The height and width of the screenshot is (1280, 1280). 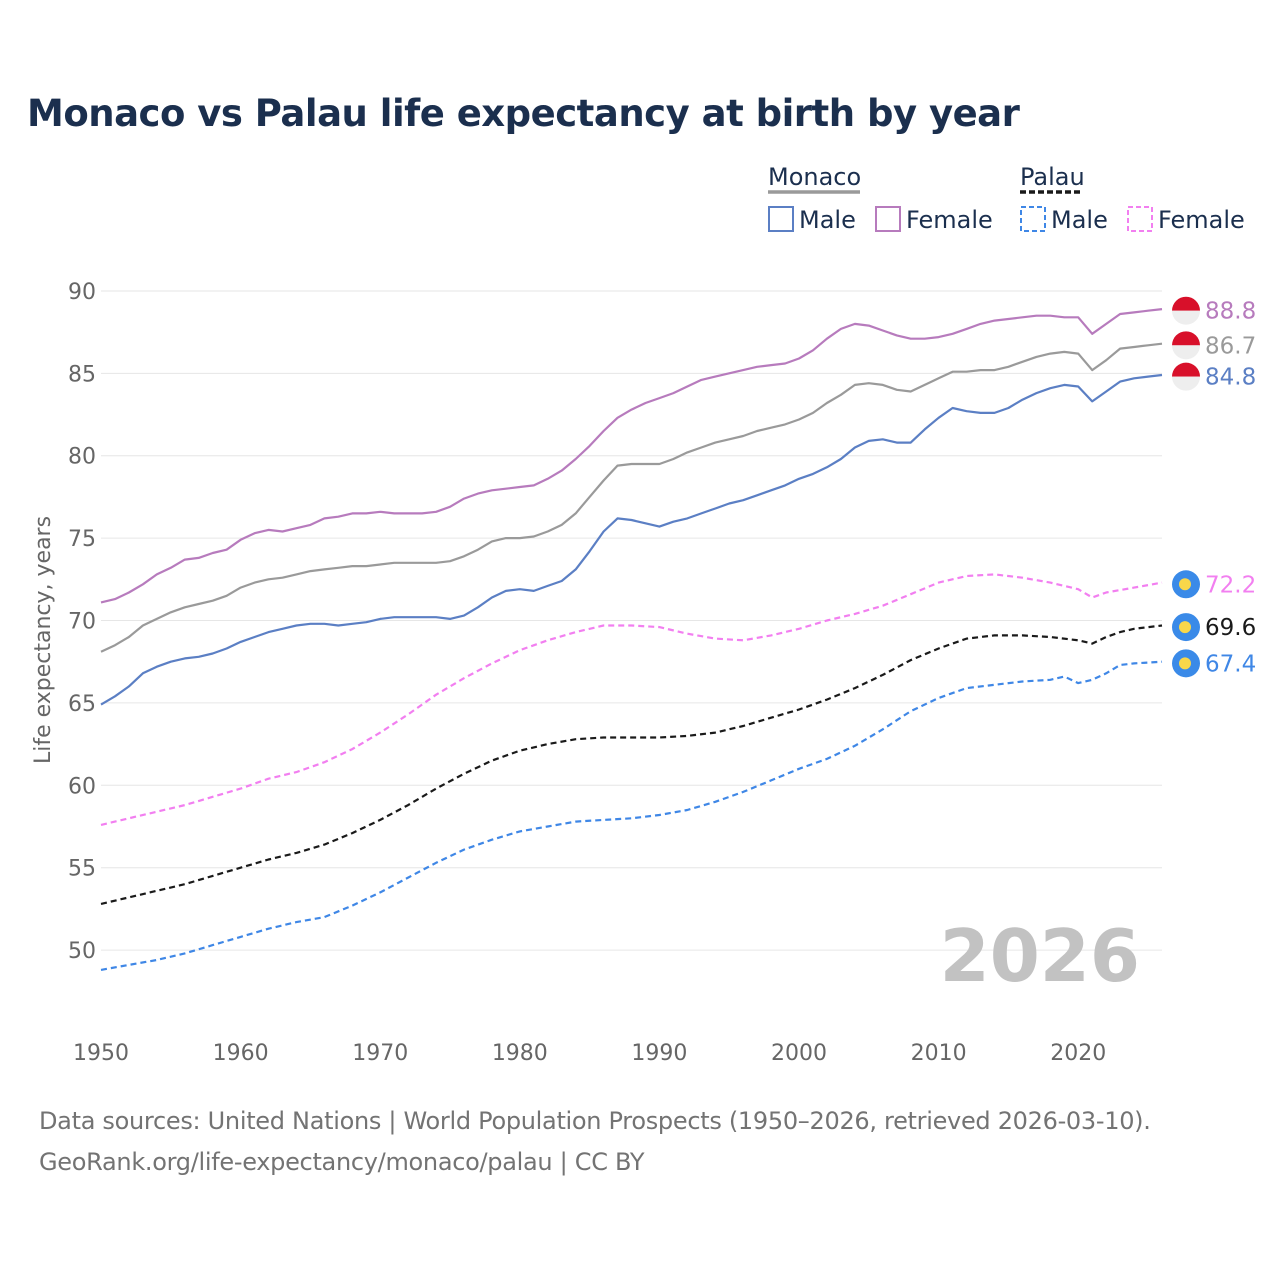 What do you see at coordinates (1230, 346) in the screenshot?
I see `end-value-label: 86.7` at bounding box center [1230, 346].